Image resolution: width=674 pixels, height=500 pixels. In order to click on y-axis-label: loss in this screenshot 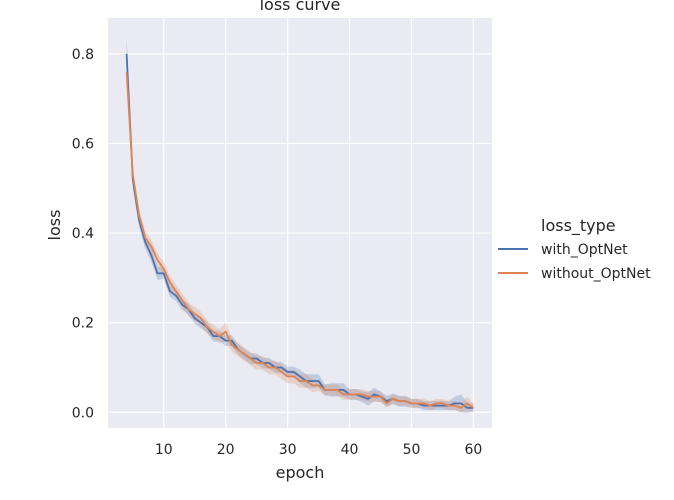, I will do `click(54, 225)`.